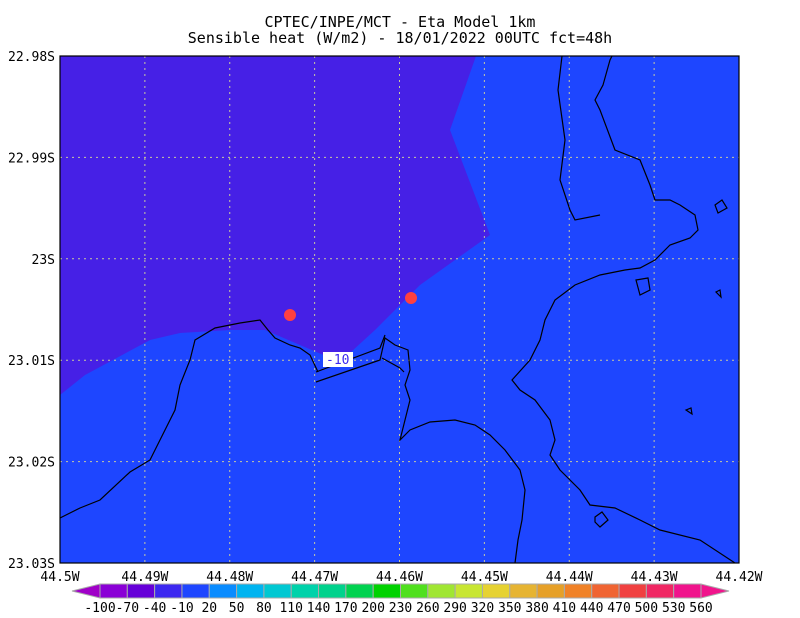 This screenshot has height=618, width=800. I want to click on lon-tick-label: 44.49W, so click(144, 577).